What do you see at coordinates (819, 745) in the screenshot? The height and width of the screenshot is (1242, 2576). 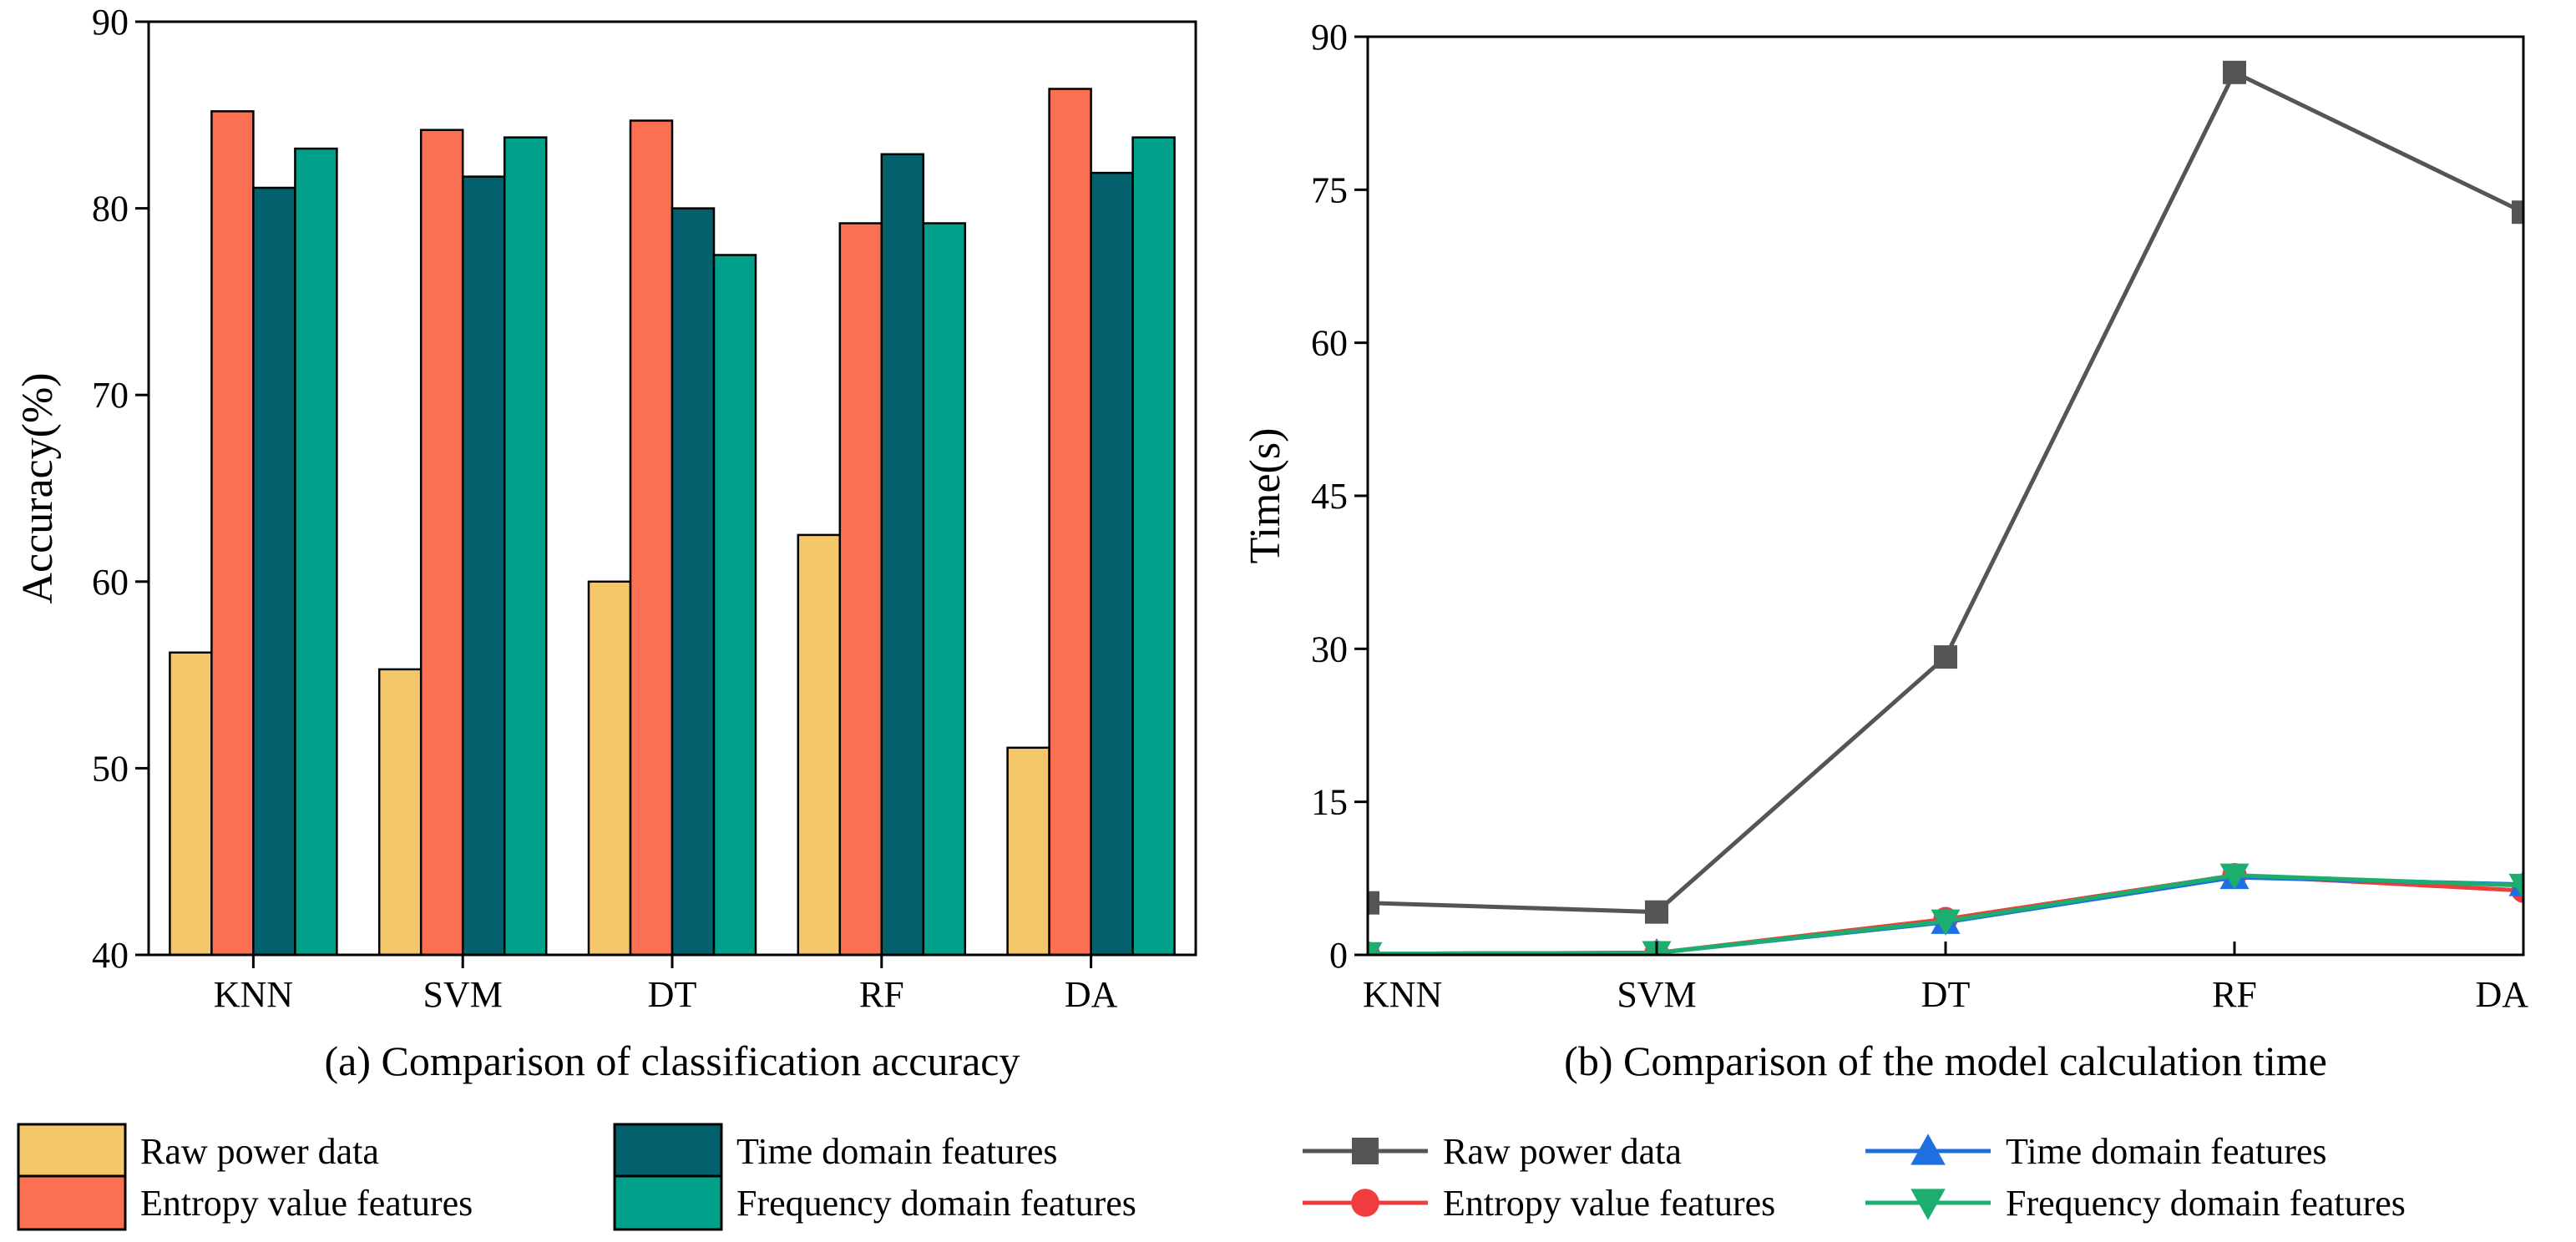 I see `bar-raw-power-data-rf` at bounding box center [819, 745].